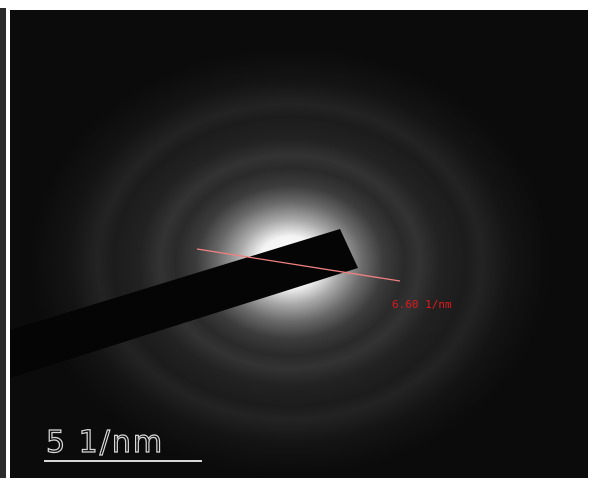 The width and height of the screenshot is (597, 486). Describe the element at coordinates (422, 304) in the screenshot. I see `measurement-label: 6.60 1/nm` at that location.